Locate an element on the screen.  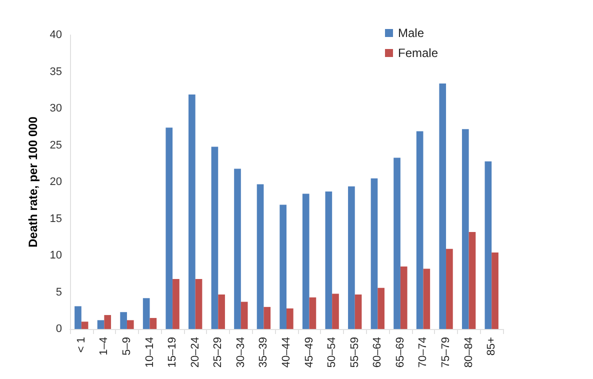
y-tick-label: 5 is located at coordinates (59, 292).